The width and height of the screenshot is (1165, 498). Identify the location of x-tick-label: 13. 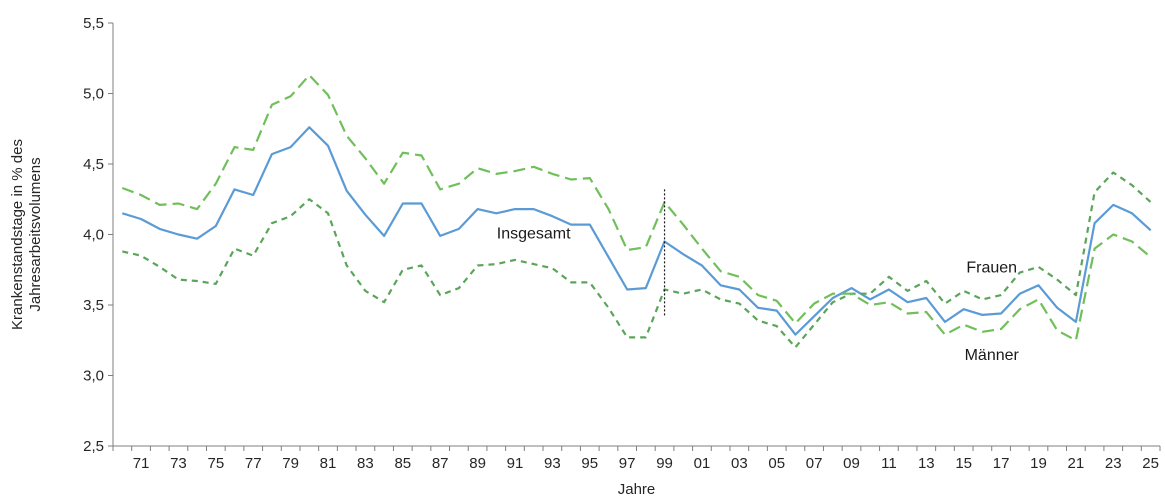
(926, 463).